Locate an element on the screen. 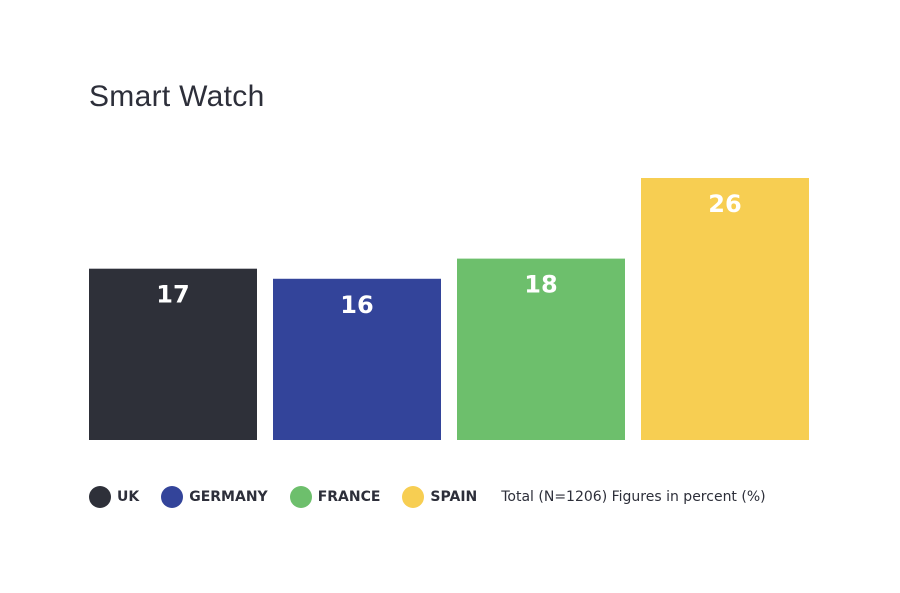  bar-france is located at coordinates (541, 349).